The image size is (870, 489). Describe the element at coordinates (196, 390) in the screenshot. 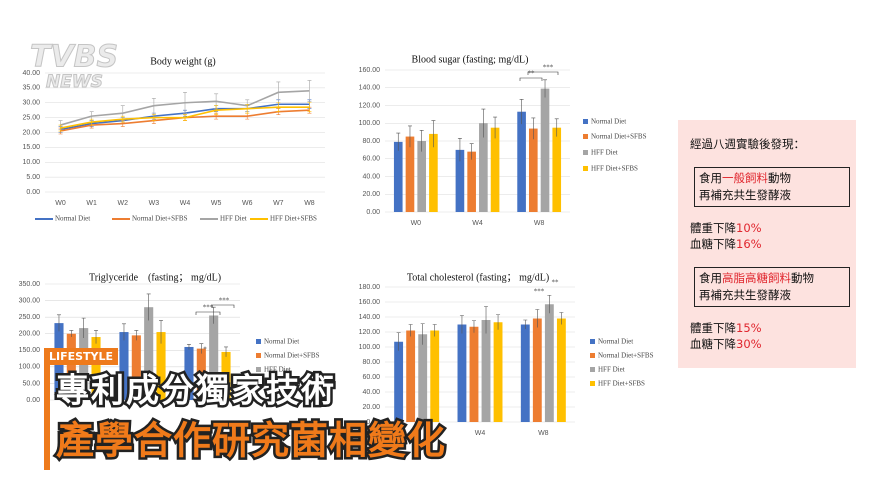

I see `caption-line: 專利成分獨家技術` at that location.